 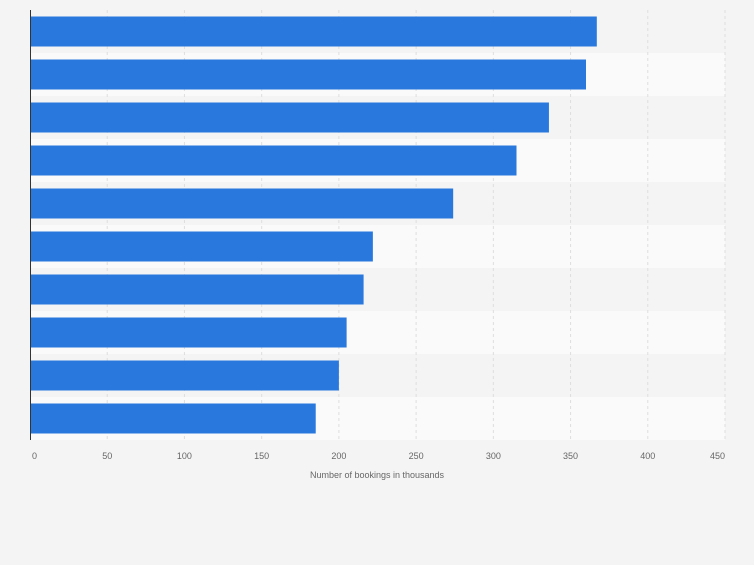 What do you see at coordinates (184, 456) in the screenshot?
I see `x-tick-label: 100` at bounding box center [184, 456].